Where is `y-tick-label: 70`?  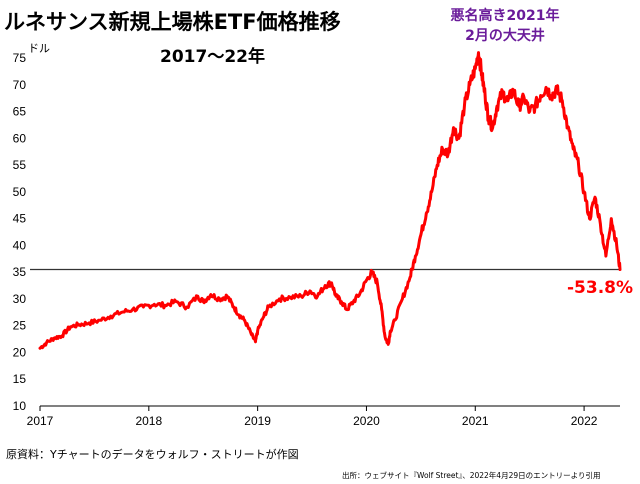
y-tick-label: 70 is located at coordinates (20, 85).